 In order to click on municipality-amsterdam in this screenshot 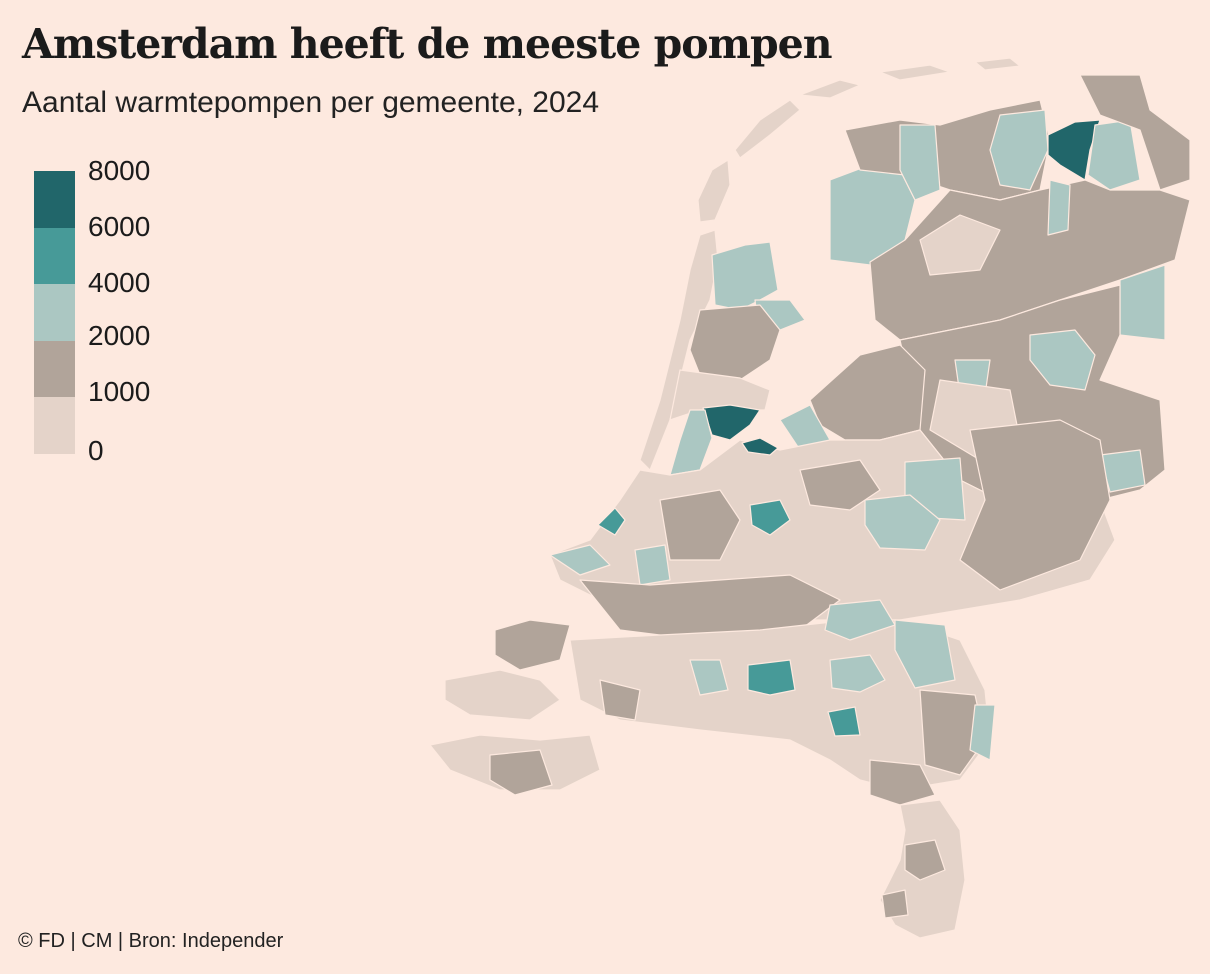, I will do `click(731, 422)`.